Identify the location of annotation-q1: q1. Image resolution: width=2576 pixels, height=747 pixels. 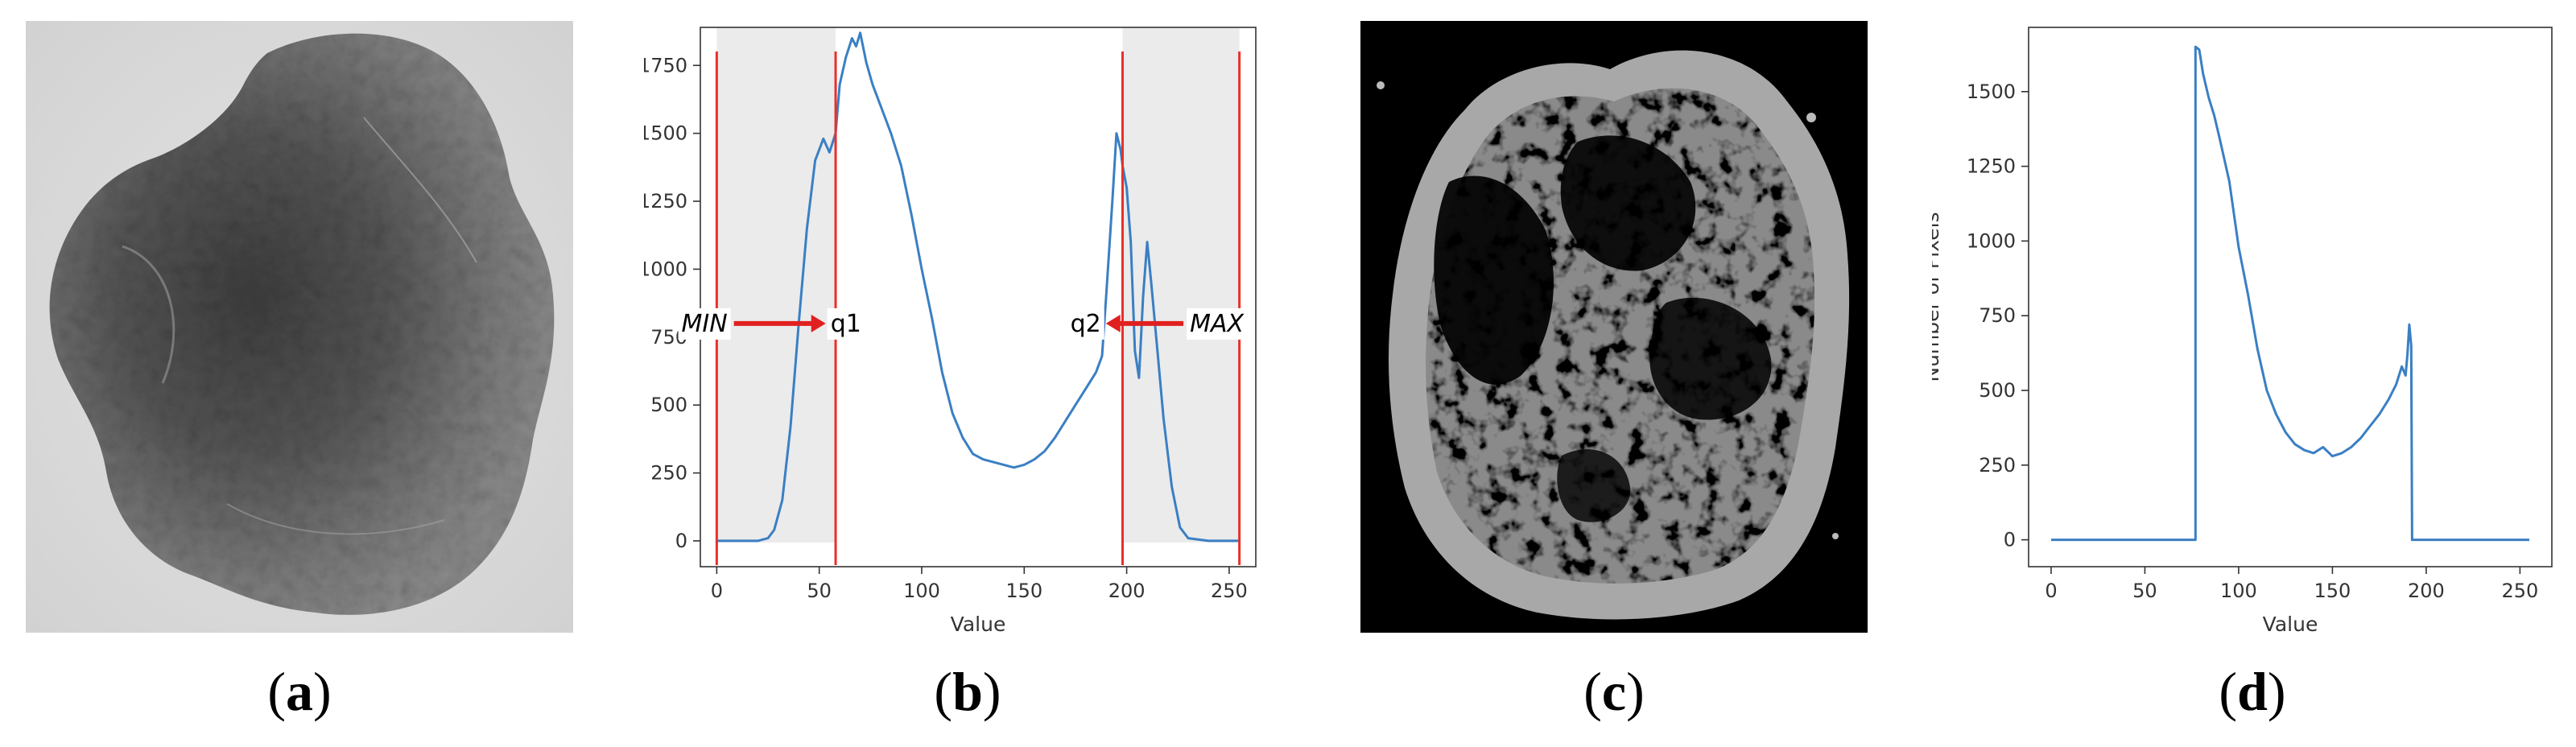
(846, 324).